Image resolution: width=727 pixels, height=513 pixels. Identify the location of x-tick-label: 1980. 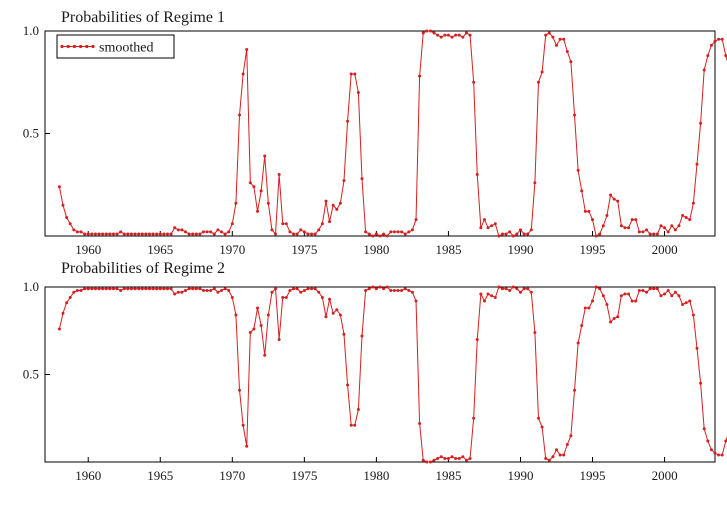
(376, 249).